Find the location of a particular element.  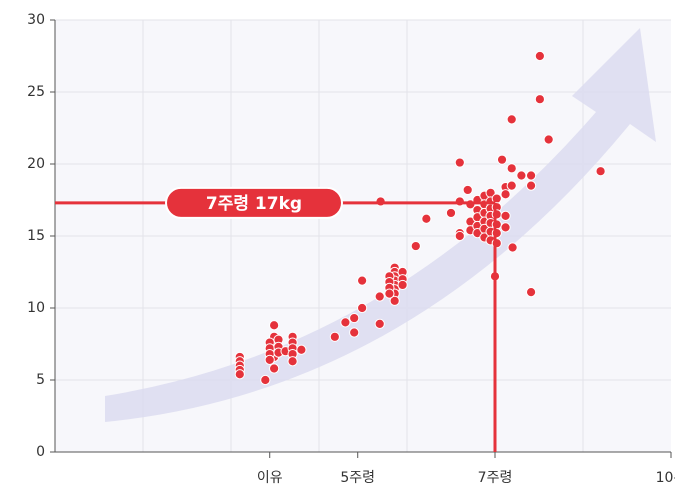

x-tick-label: 10주 is located at coordinates (665, 478).